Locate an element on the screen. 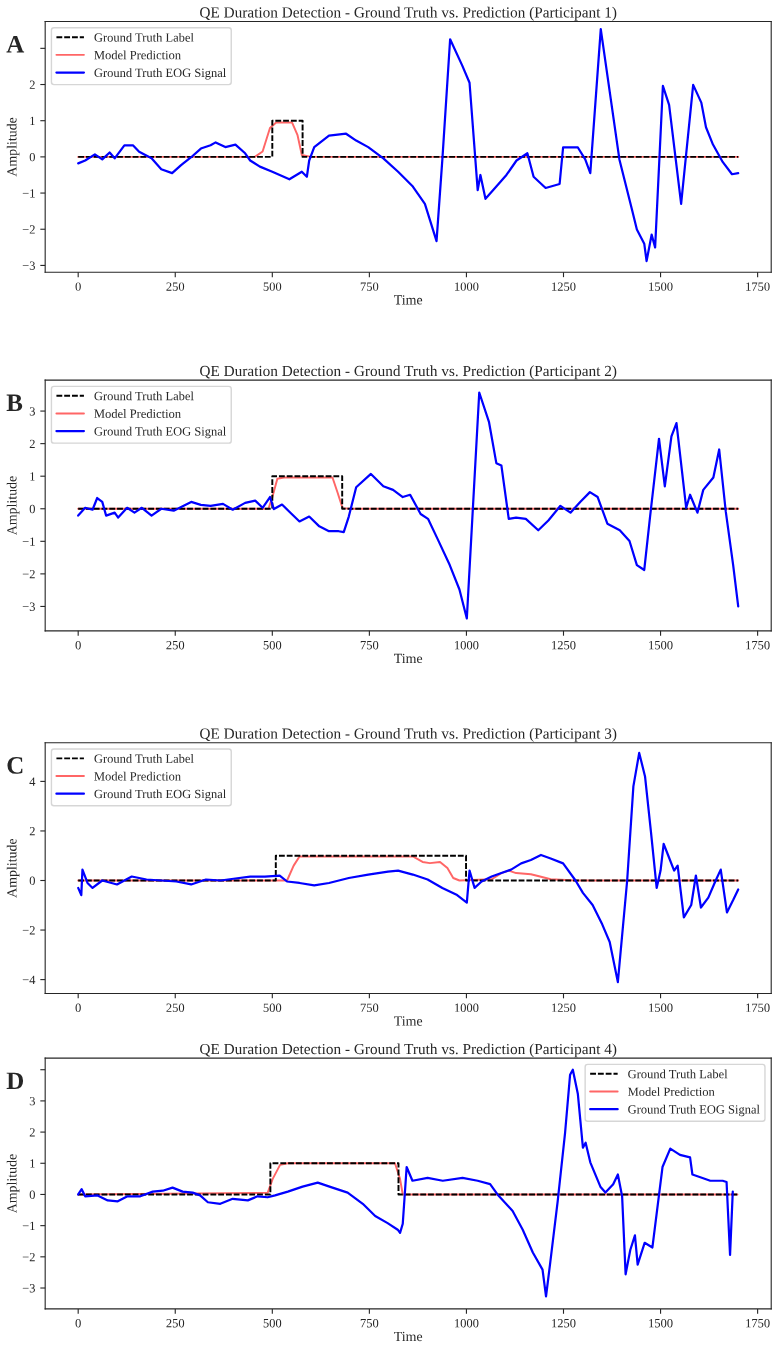 The height and width of the screenshot is (1348, 779). chart-title: QE Duration Detection - Ground Truth vs. Prediction (Participant 4) is located at coordinates (408, 1050).